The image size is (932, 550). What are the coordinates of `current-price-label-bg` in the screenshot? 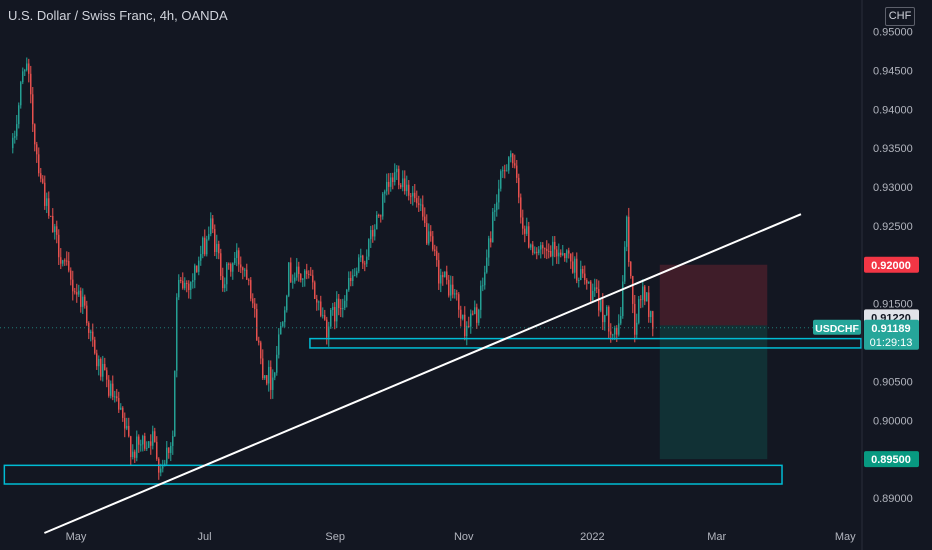 It's located at (891, 334).